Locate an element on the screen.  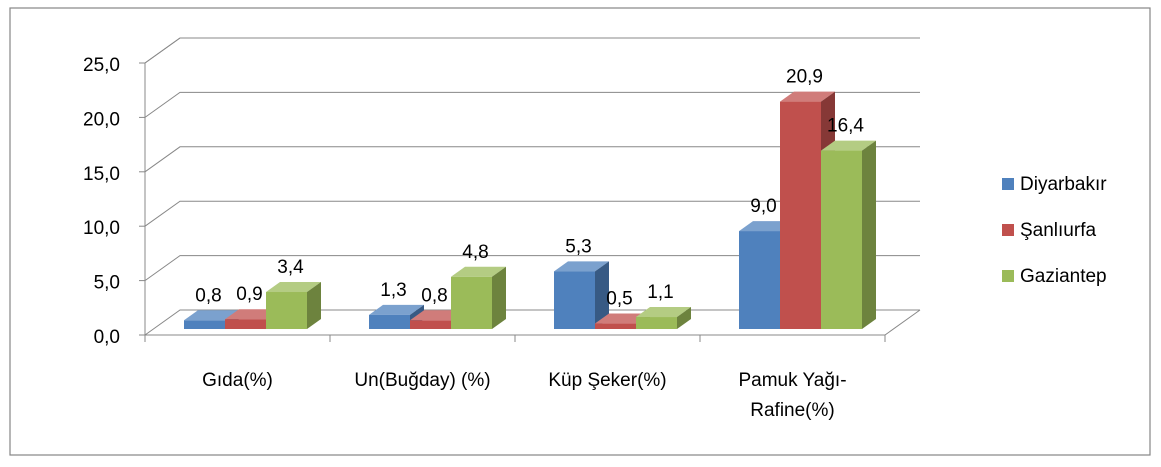
y-tick-label: 15,0 is located at coordinates (101, 174).